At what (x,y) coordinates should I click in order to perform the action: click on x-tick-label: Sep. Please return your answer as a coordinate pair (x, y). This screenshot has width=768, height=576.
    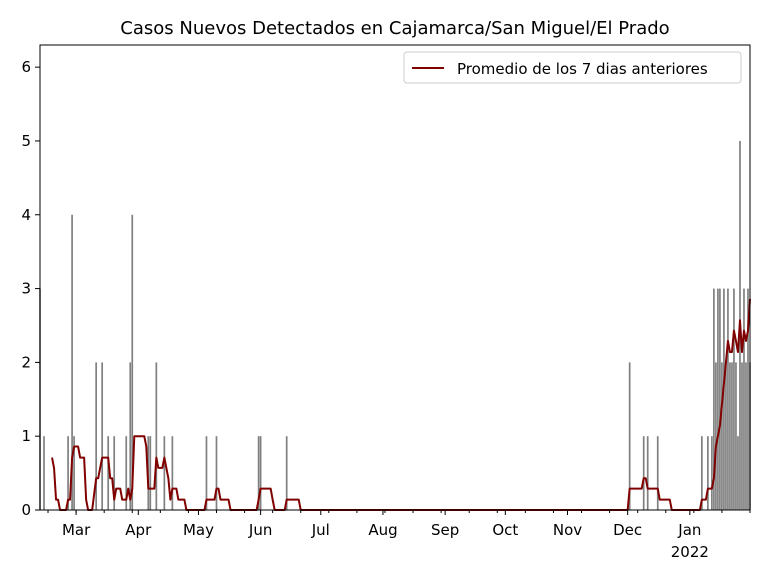
    Looking at the image, I should click on (445, 530).